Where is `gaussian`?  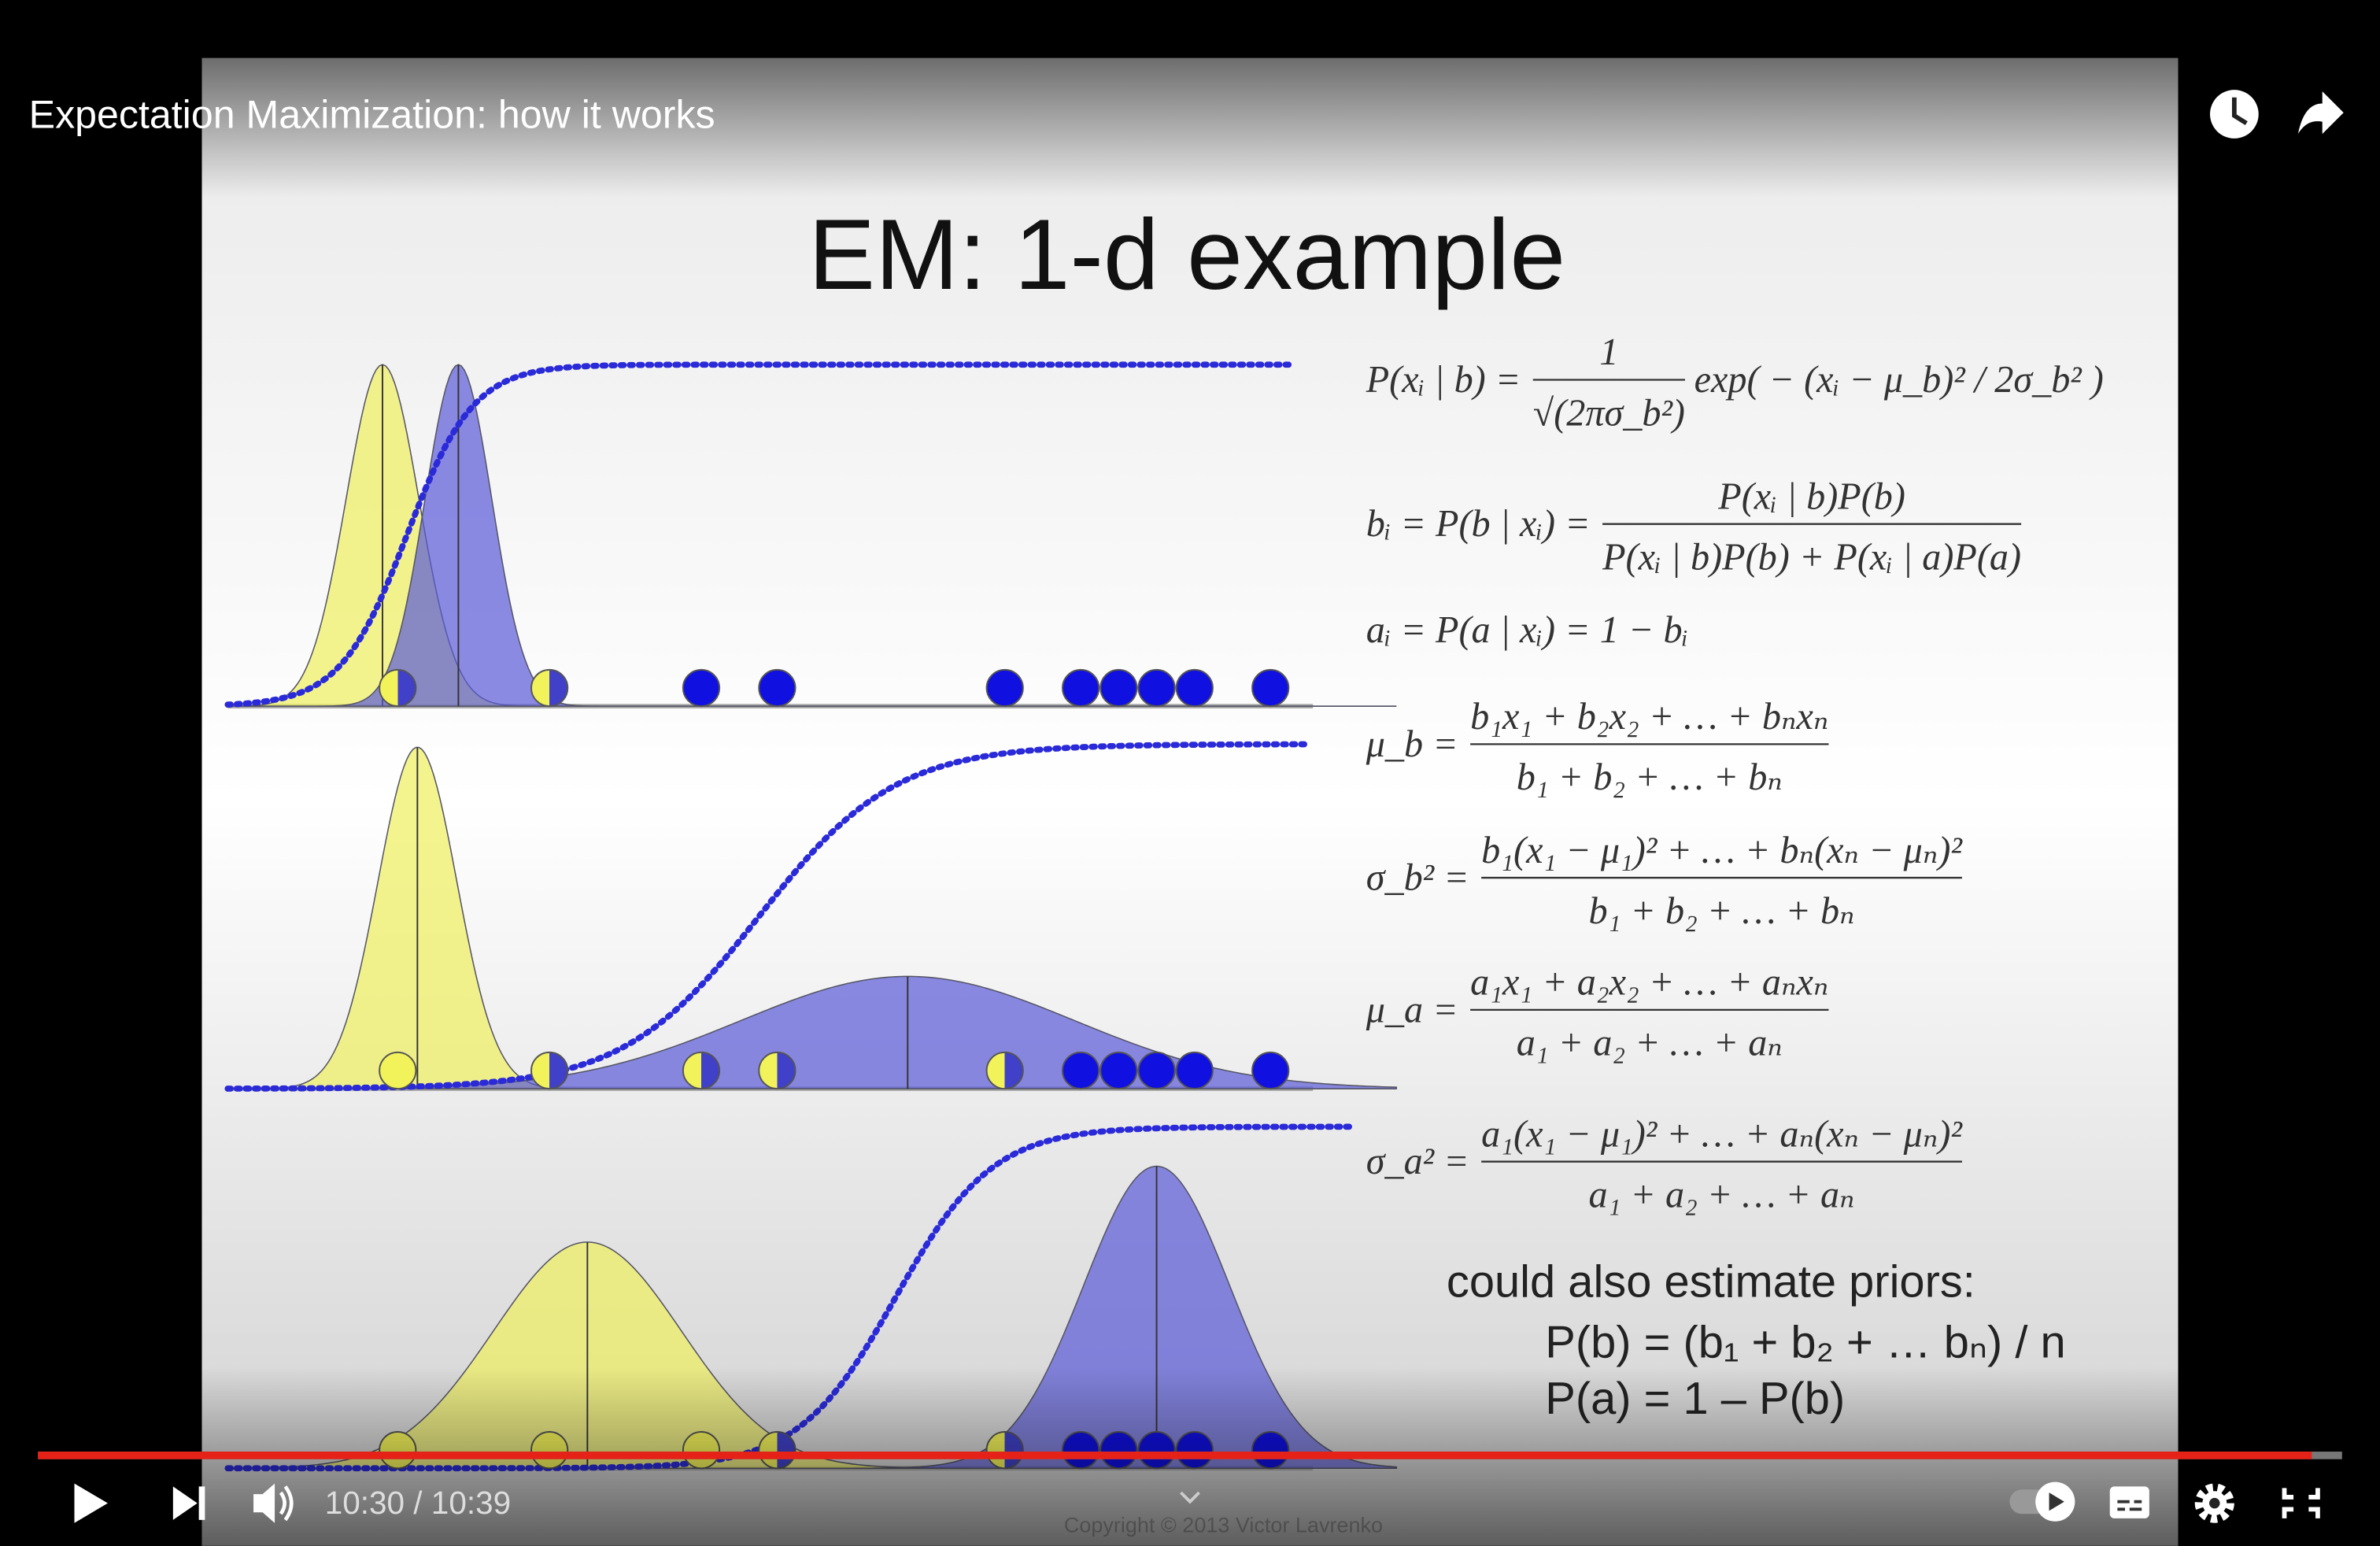 gaussian is located at coordinates (812, 535).